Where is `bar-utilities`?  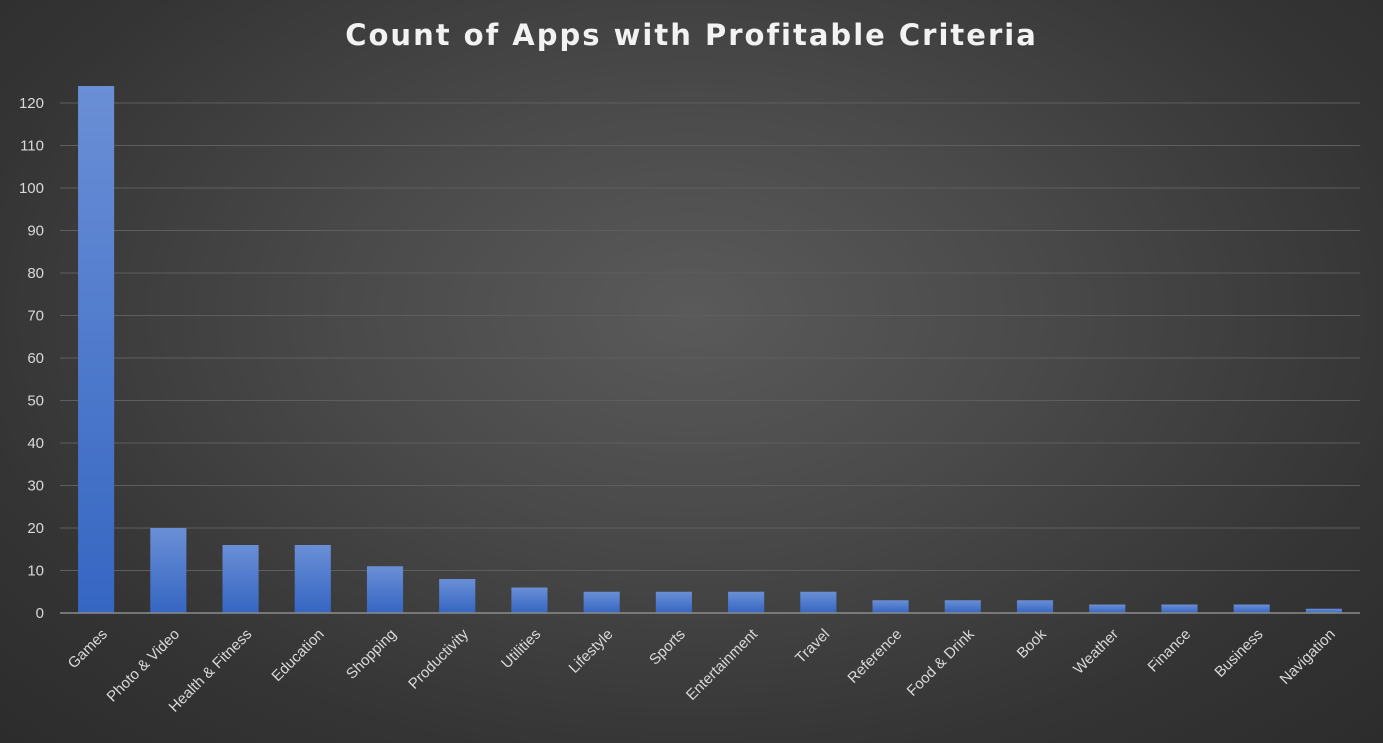
bar-utilities is located at coordinates (529, 600).